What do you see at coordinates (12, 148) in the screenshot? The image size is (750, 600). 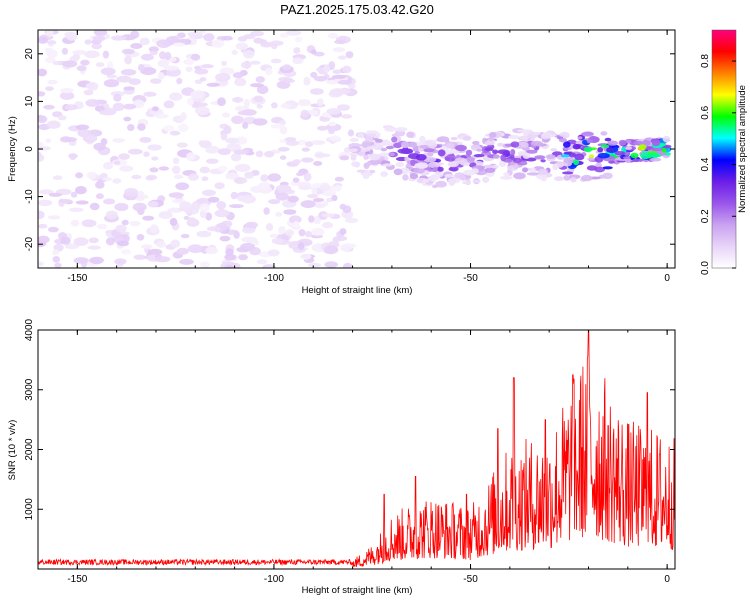 I see `spectrogram-ylabel: Frequency (Hz)` at bounding box center [12, 148].